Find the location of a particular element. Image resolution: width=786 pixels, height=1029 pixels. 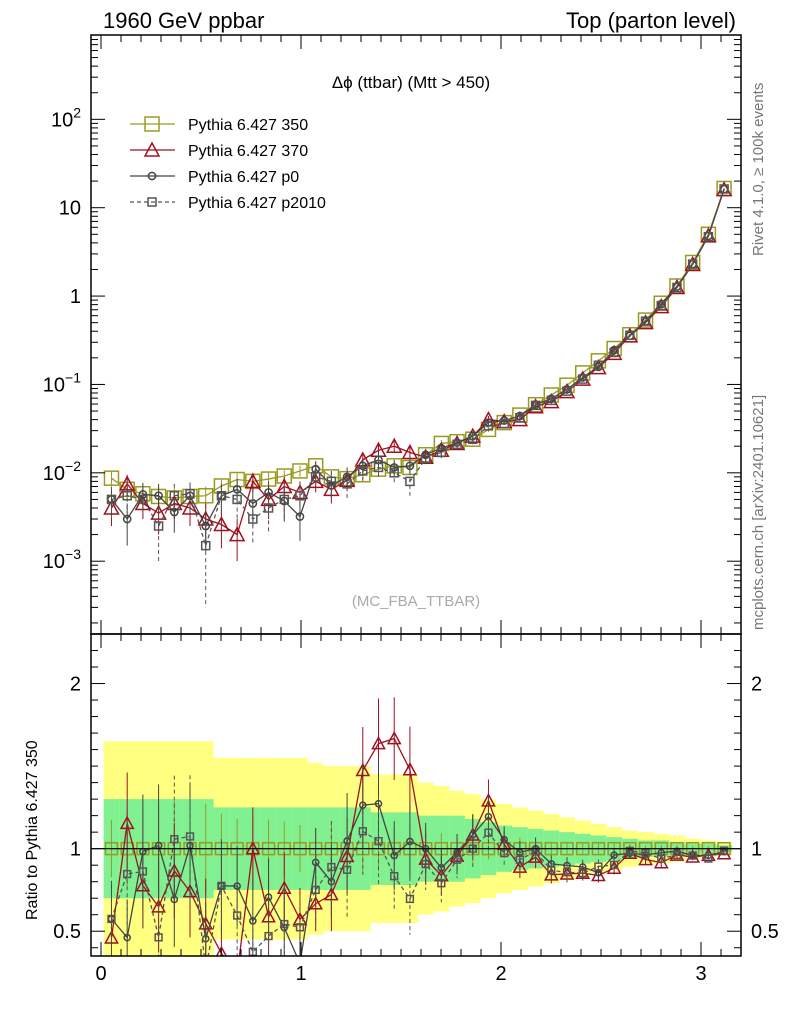

y-tick-label: 1 is located at coordinates (75, 297).